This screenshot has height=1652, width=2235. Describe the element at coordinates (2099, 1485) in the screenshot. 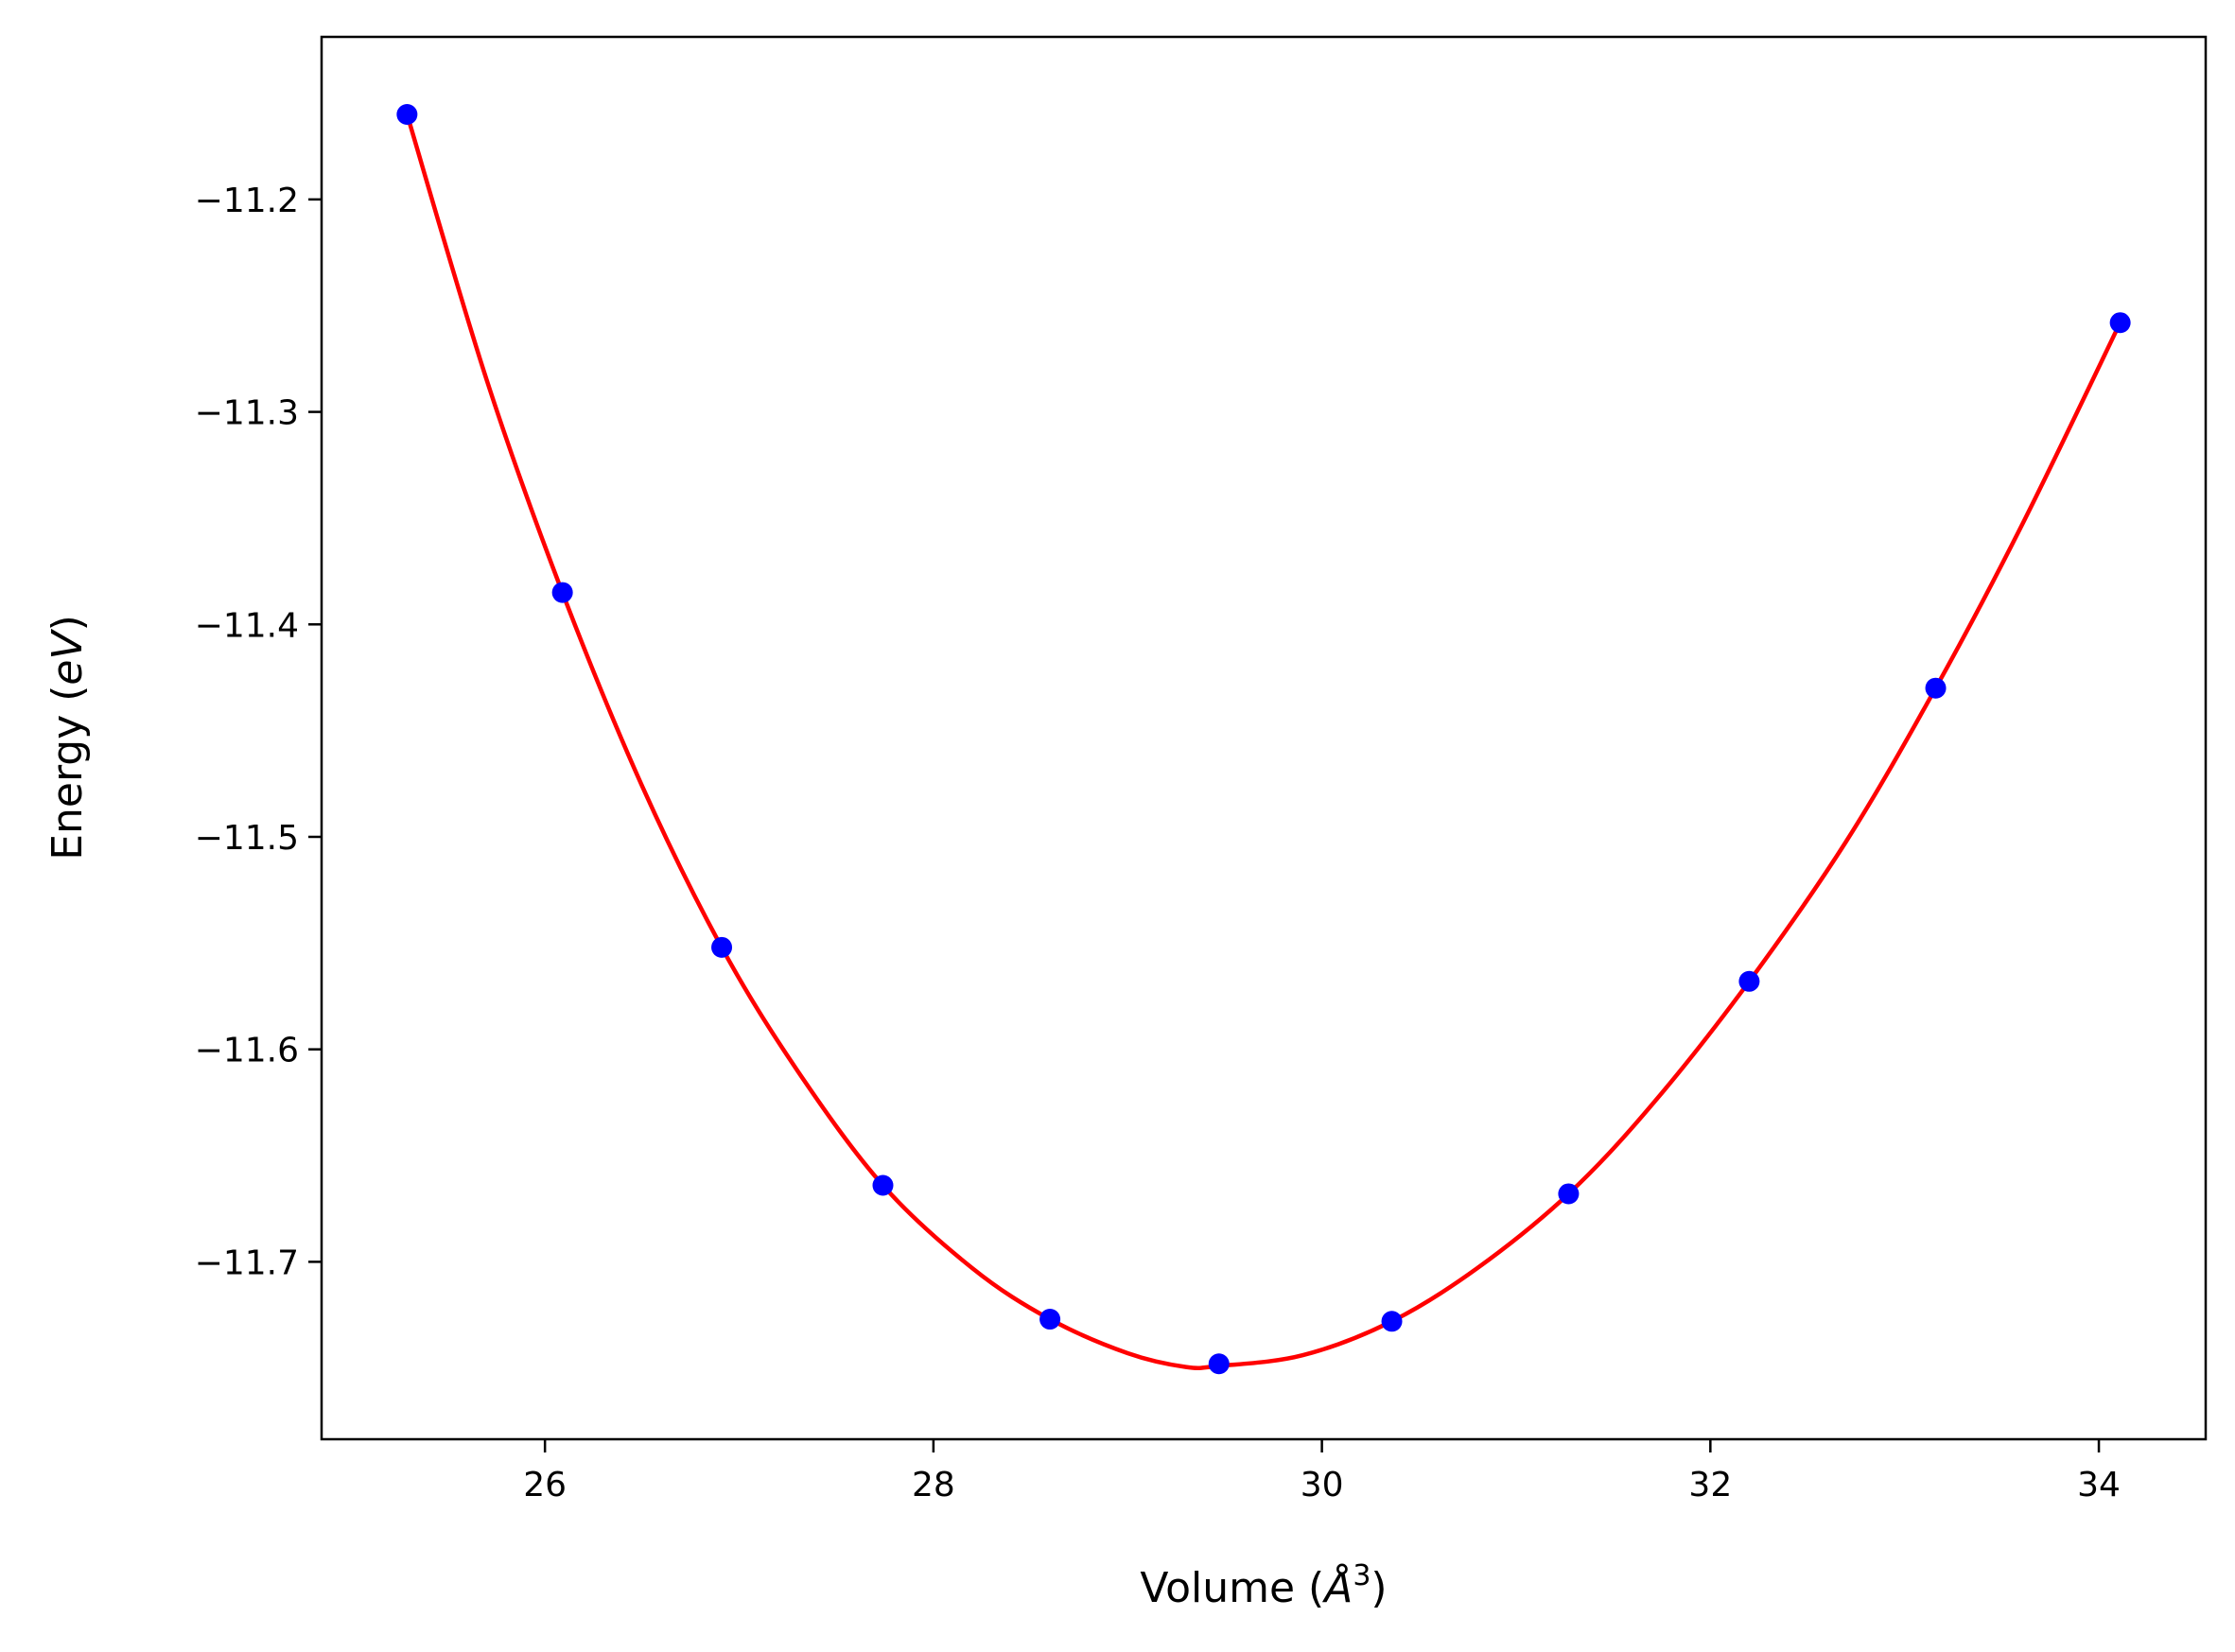

I see `x-tick-label: 34` at that location.